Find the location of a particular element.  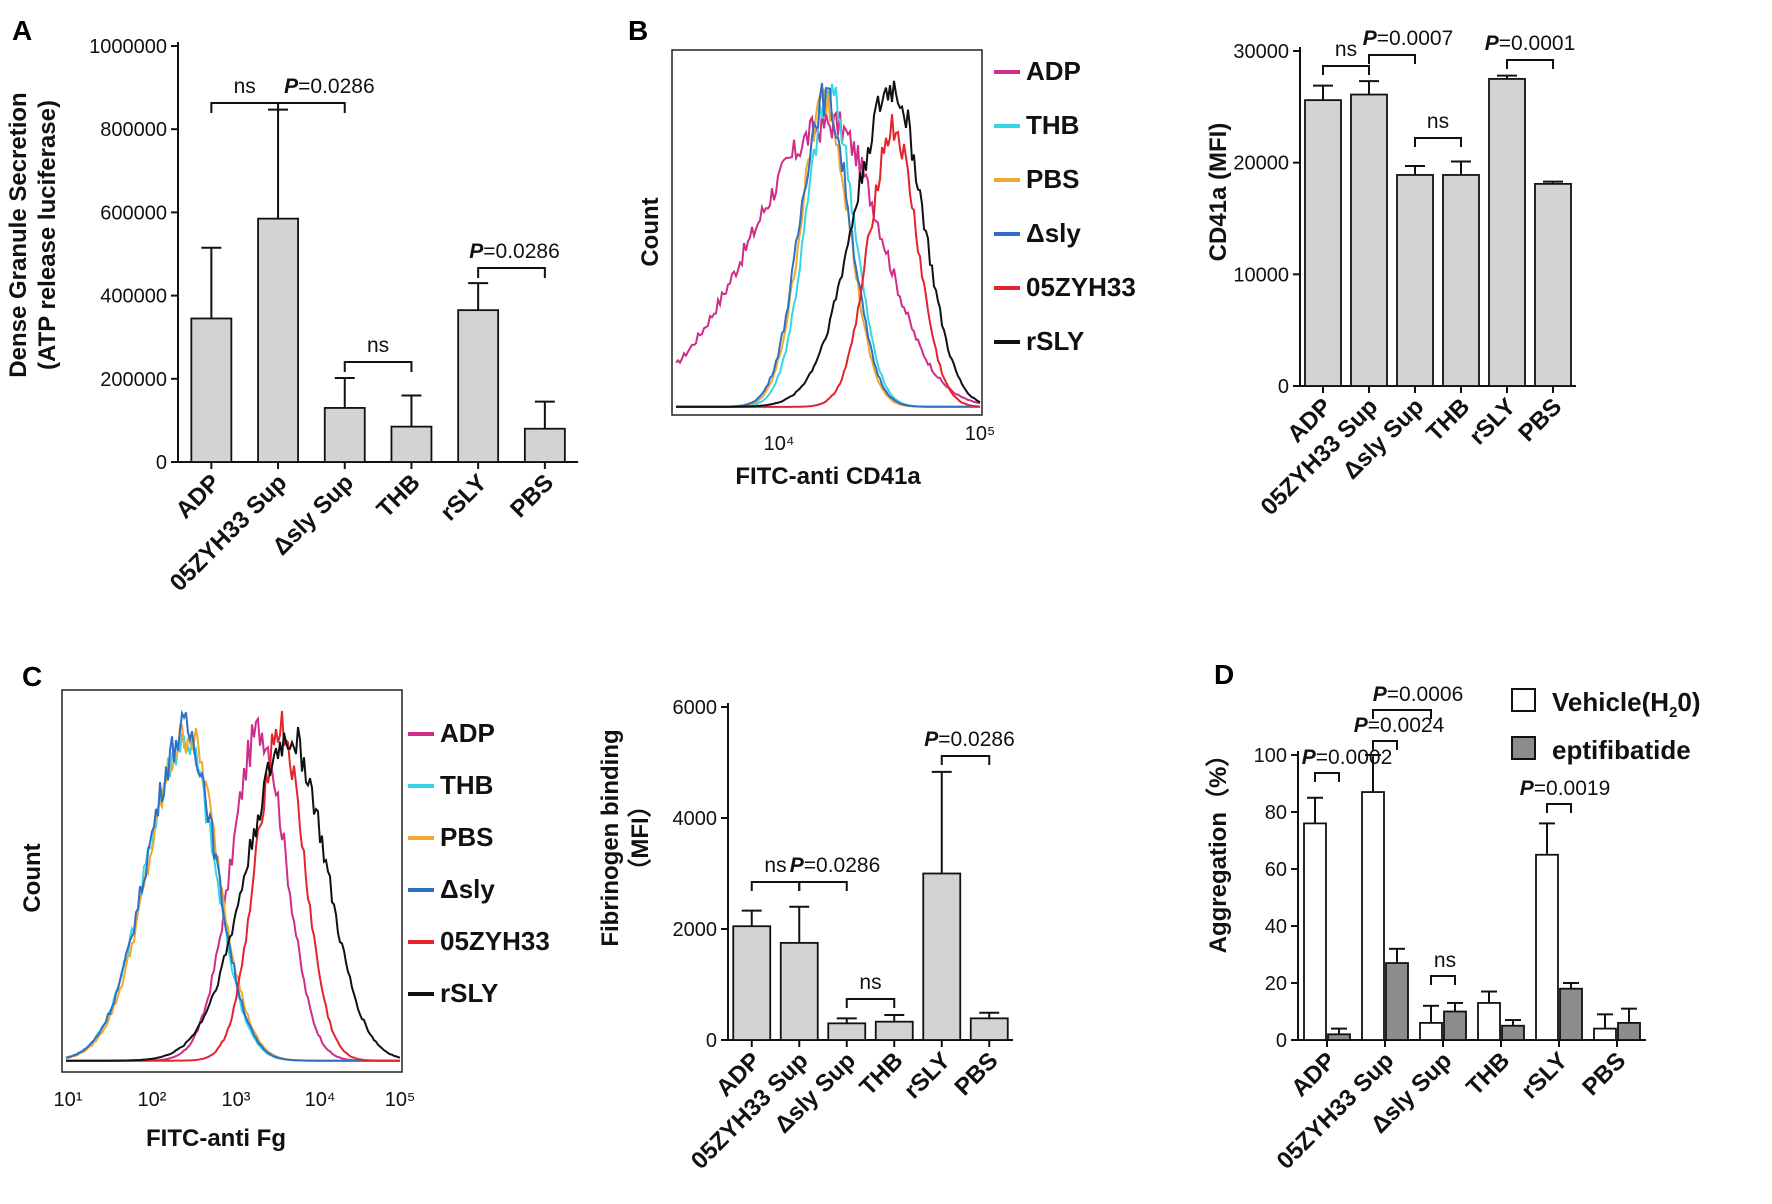

panel-b-bar-category-label: rSLY is located at coordinates (1492, 421).